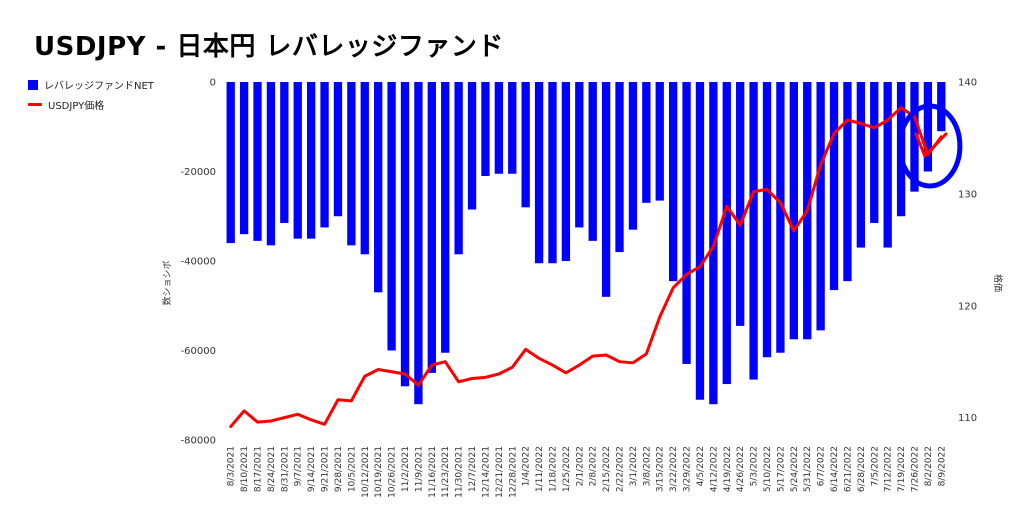 Image resolution: width=1024 pixels, height=521 pixels. Describe the element at coordinates (213, 83) in the screenshot. I see `left-tick-label: 0` at that location.